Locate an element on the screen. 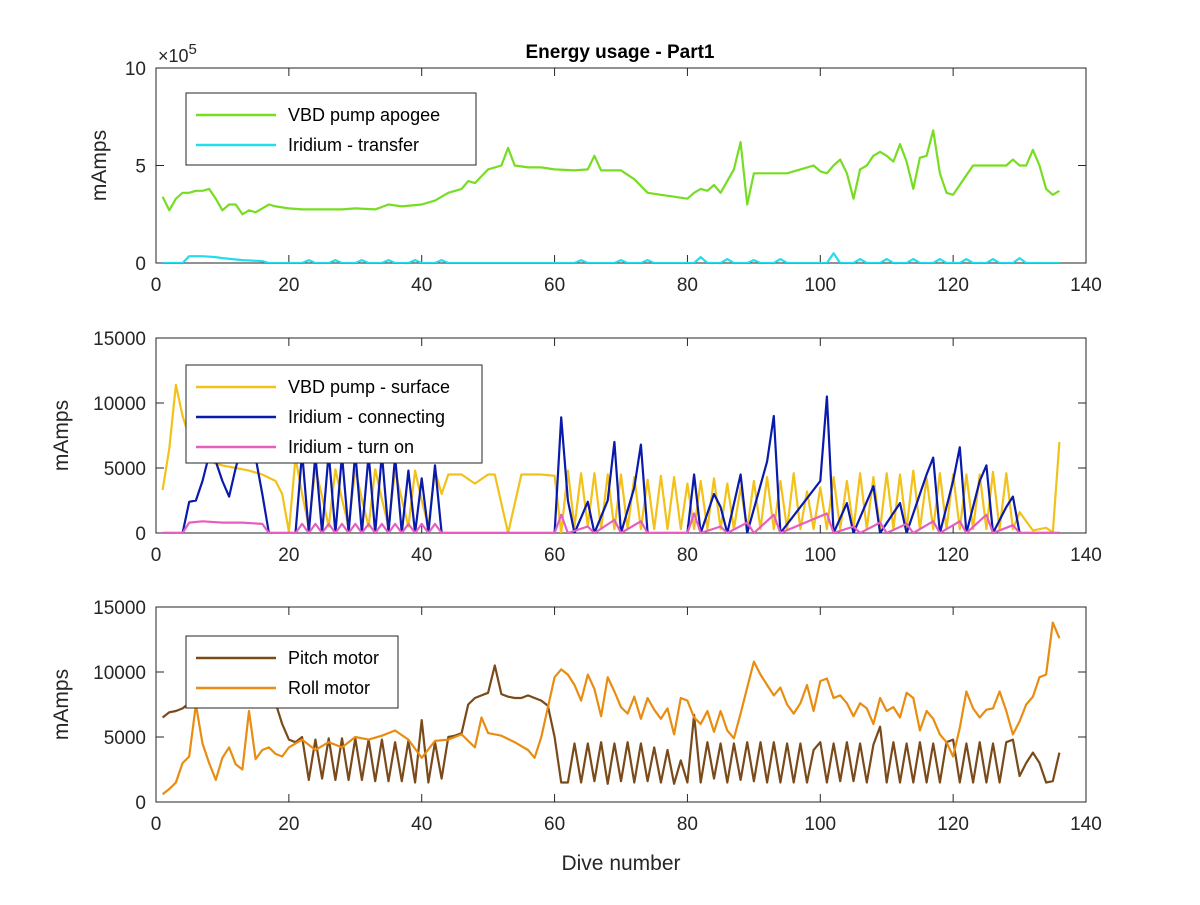 This screenshot has height=905, width=1200. legend: Pitch motor Roll motor is located at coordinates (292, 672).